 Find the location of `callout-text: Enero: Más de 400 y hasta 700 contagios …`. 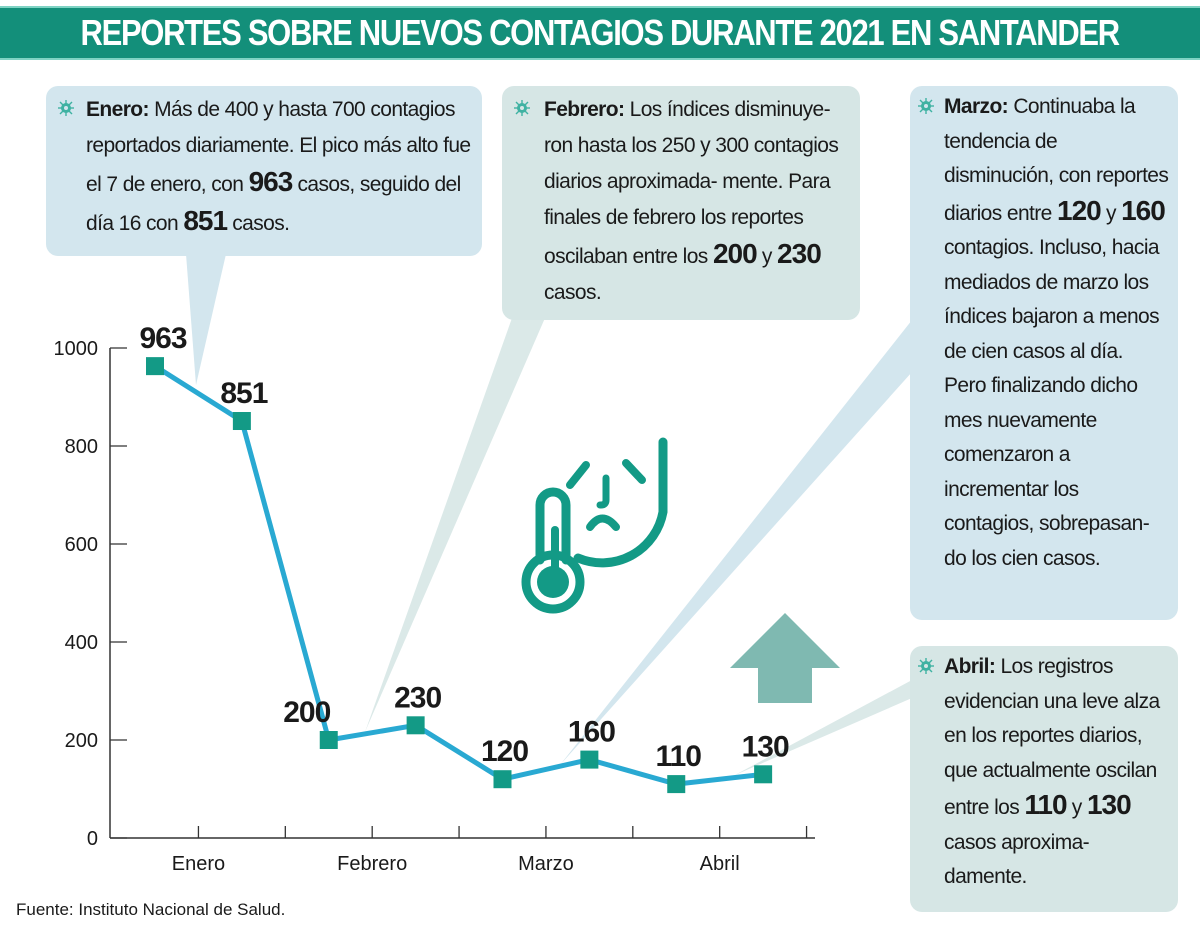

callout-text: Enero: Más de 400 y hasta 700 contagios … is located at coordinates (278, 167).